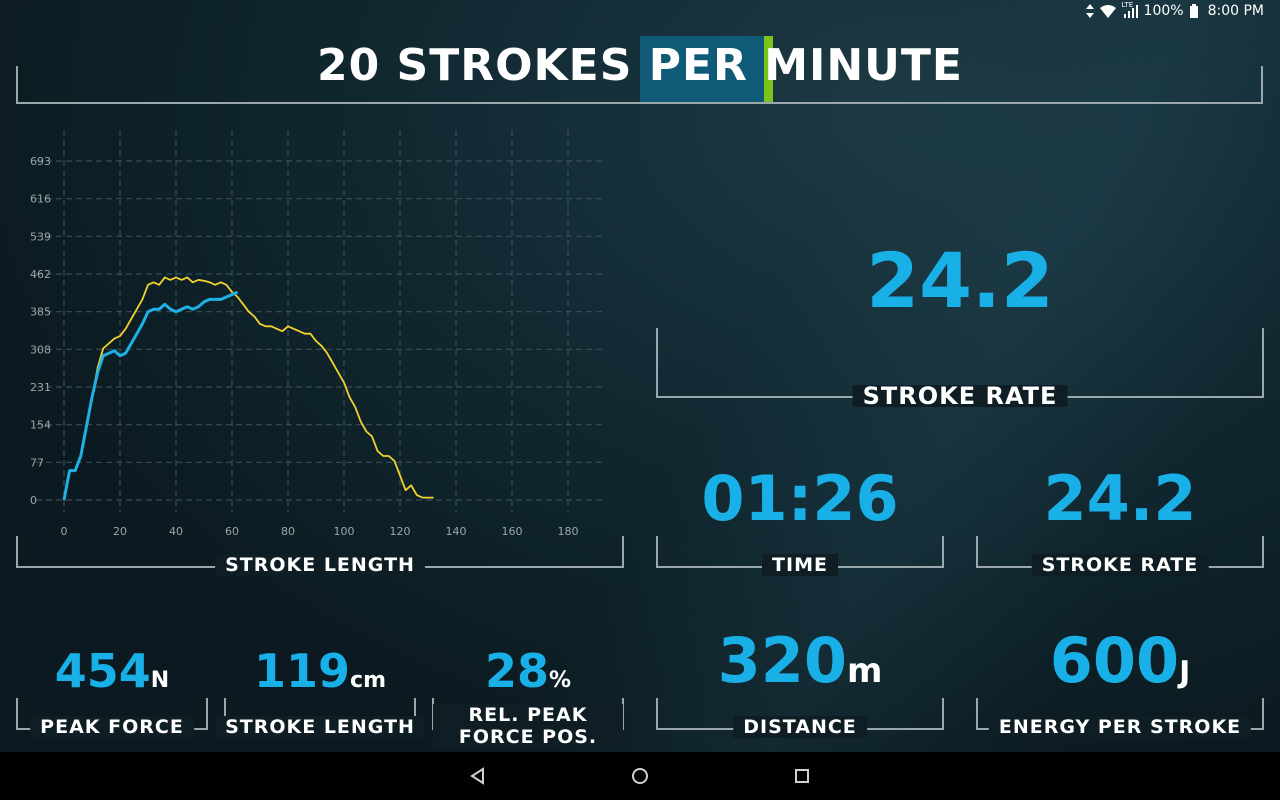 This screenshot has width=1280, height=800. Describe the element at coordinates (232, 531) in the screenshot. I see `x-tick-label: 60` at that location.